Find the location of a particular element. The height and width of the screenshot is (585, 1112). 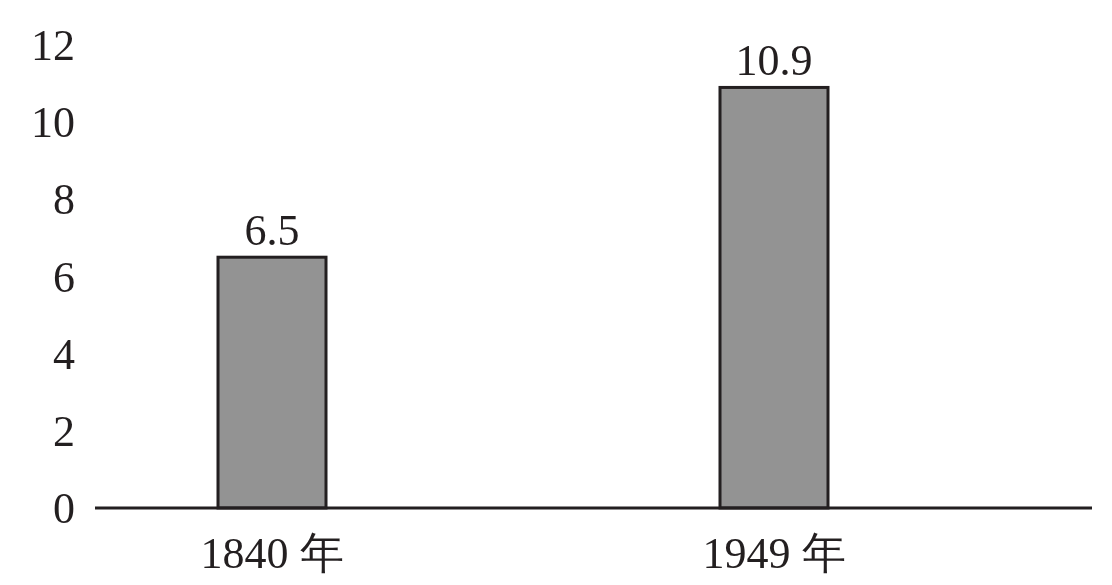

x-tick-label: 1840 年 is located at coordinates (272, 553).